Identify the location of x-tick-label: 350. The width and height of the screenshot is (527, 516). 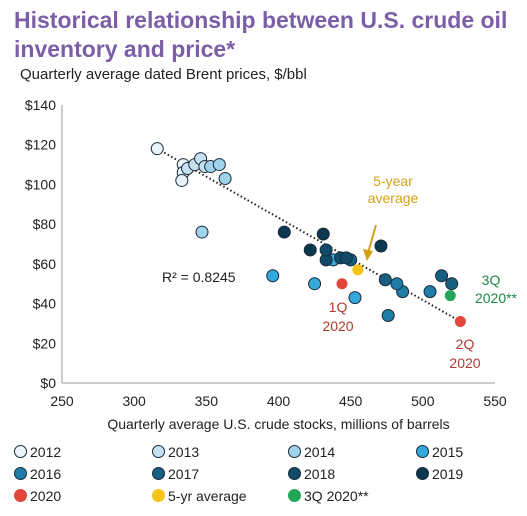
(207, 401).